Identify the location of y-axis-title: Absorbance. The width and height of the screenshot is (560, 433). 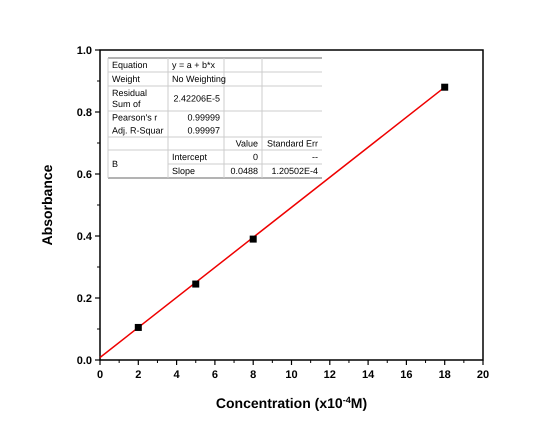
(47, 205).